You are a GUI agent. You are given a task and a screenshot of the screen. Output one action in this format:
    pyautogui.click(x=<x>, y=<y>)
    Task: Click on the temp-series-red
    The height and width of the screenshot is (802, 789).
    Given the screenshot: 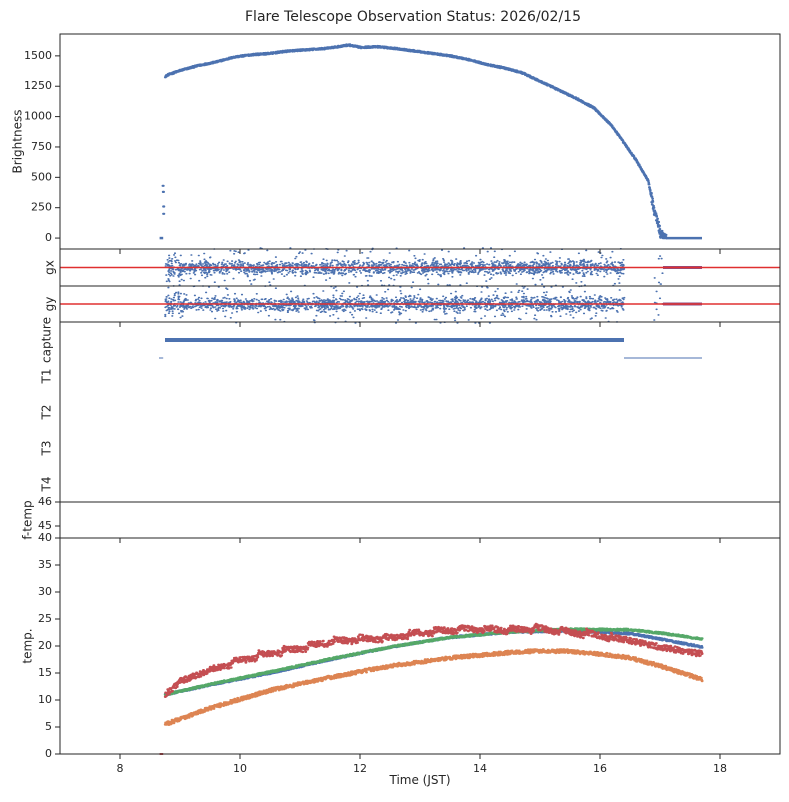 What is the action you would take?
    pyautogui.click(x=433, y=660)
    